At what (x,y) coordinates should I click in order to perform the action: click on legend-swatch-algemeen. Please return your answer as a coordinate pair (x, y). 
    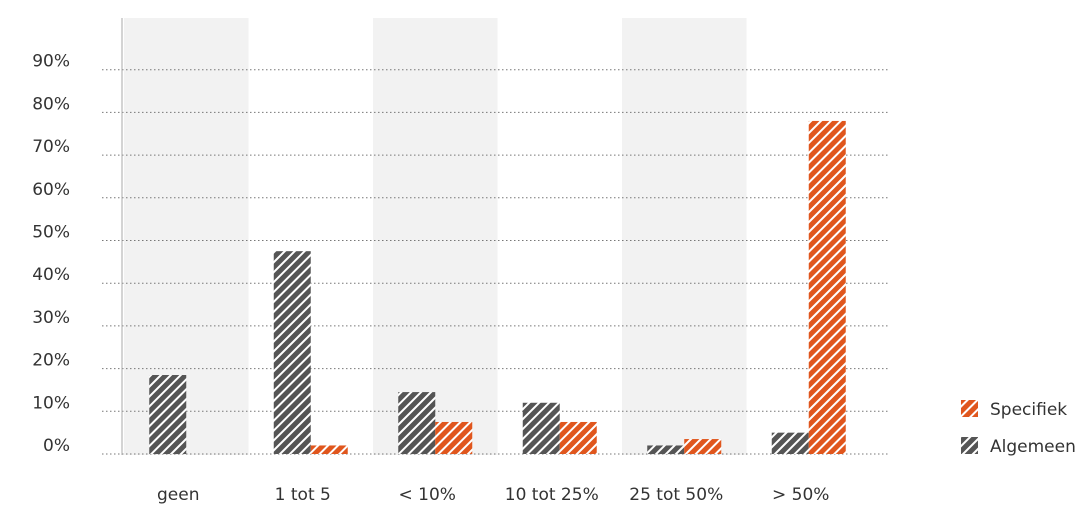
    Looking at the image, I should click on (969, 445).